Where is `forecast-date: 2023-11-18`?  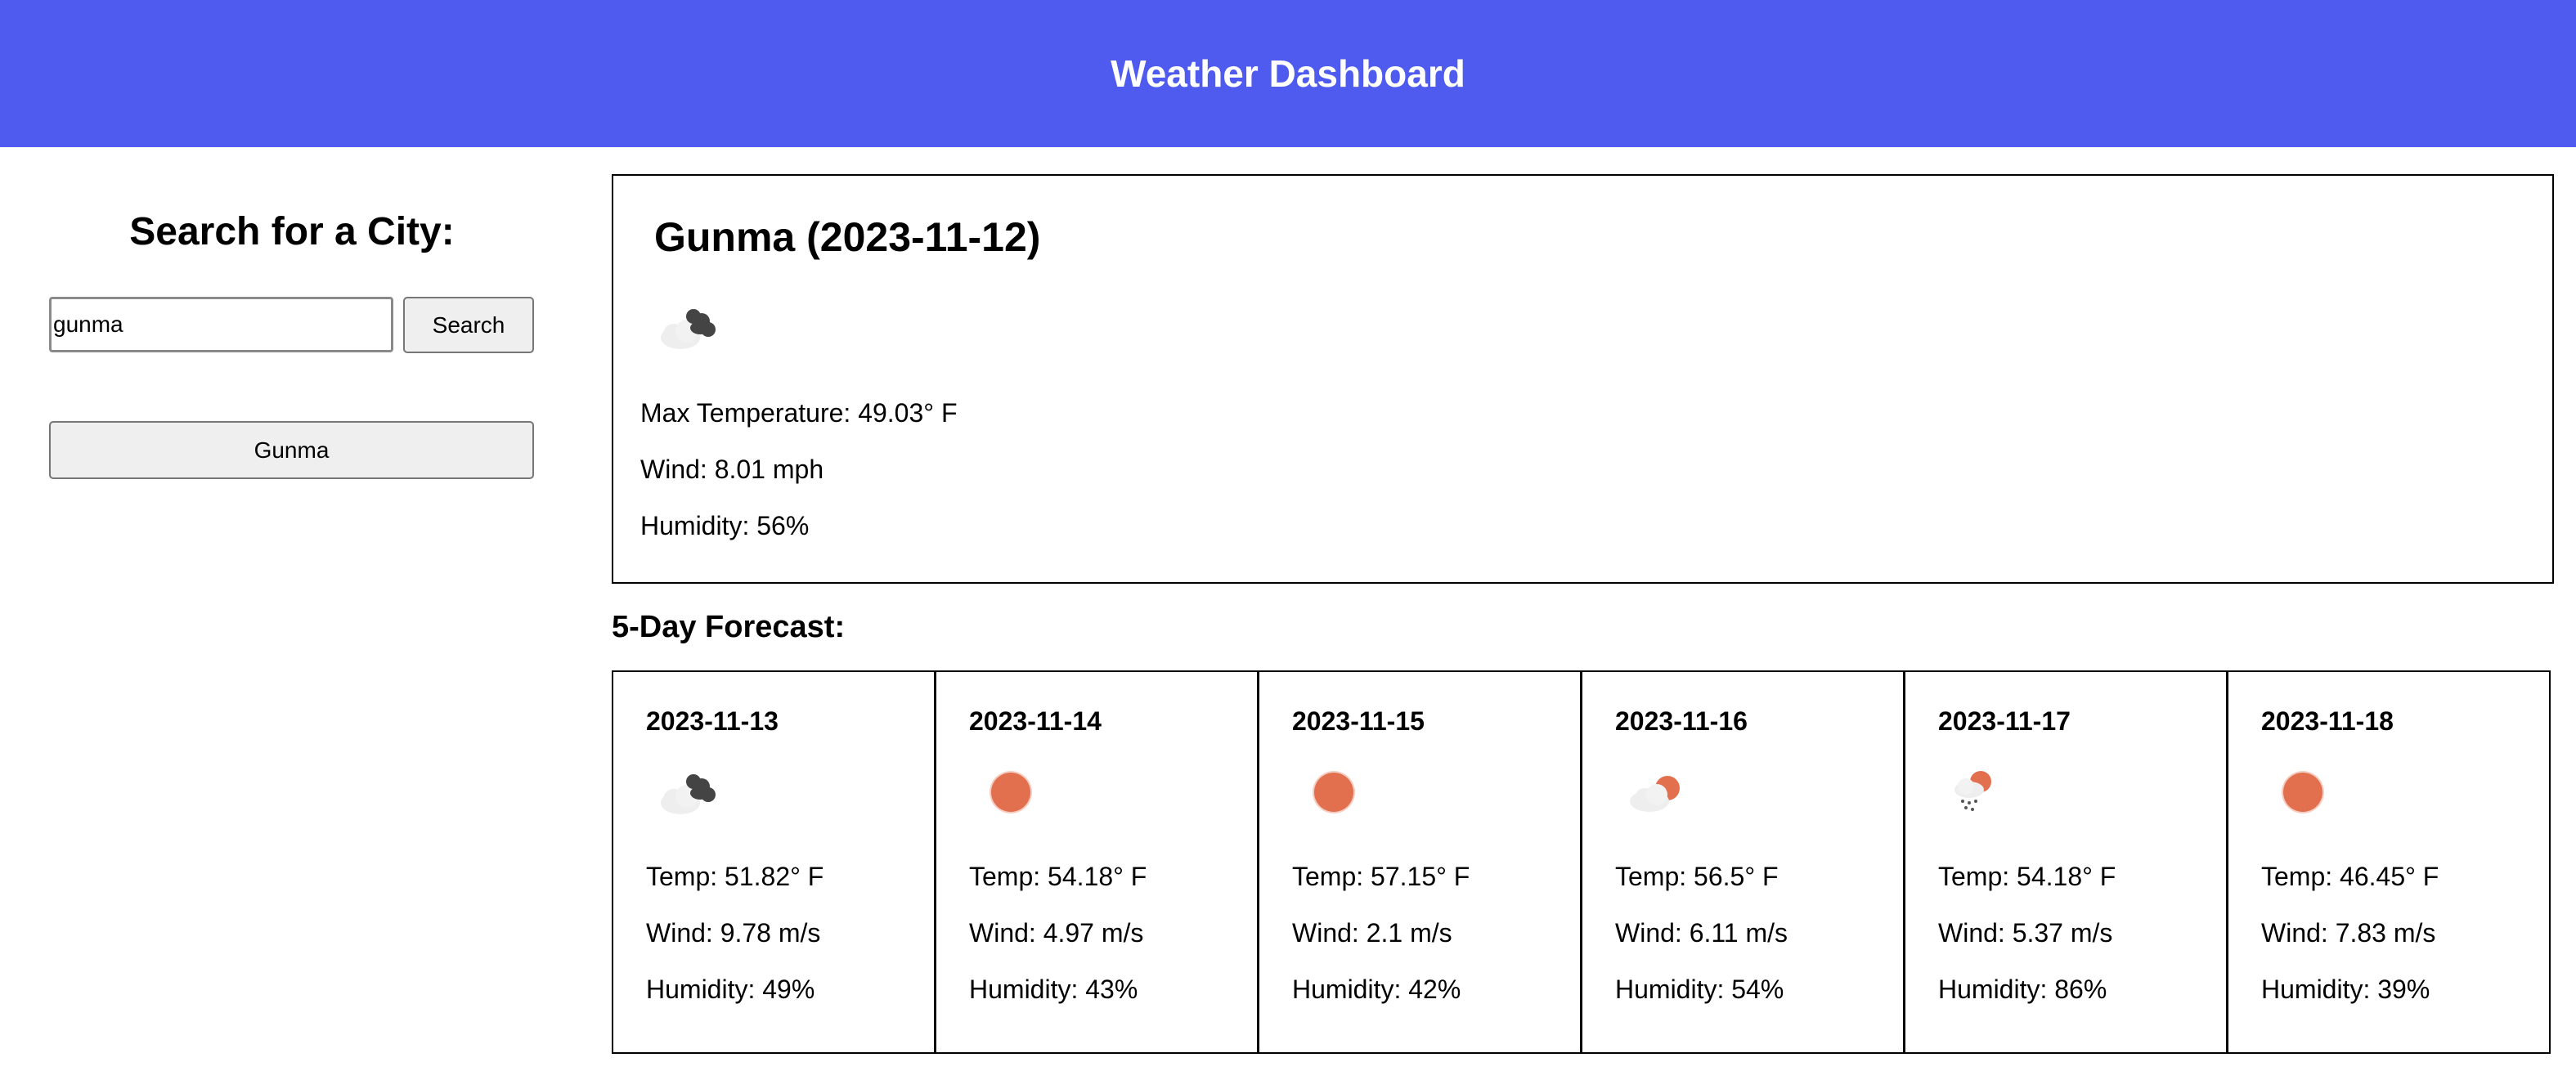
forecast-date: 2023-11-18 is located at coordinates (2328, 721).